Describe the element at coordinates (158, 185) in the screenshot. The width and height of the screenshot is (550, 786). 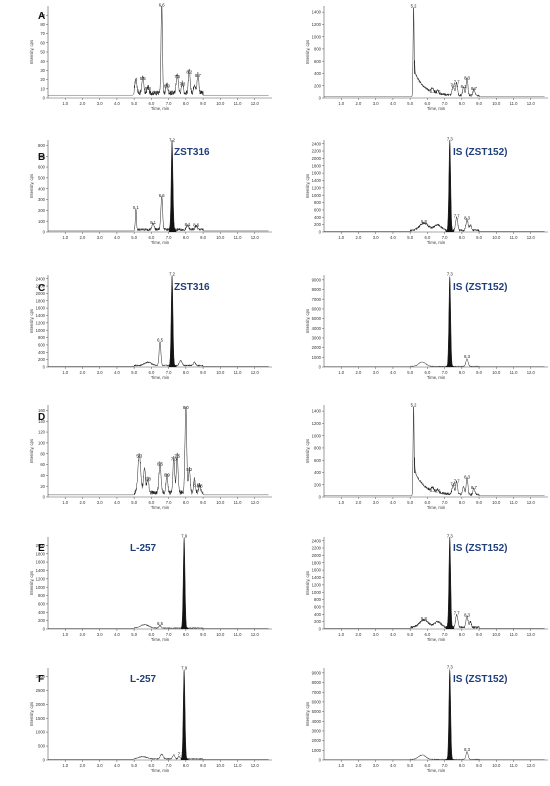
I see `trace-line-b-left` at that location.